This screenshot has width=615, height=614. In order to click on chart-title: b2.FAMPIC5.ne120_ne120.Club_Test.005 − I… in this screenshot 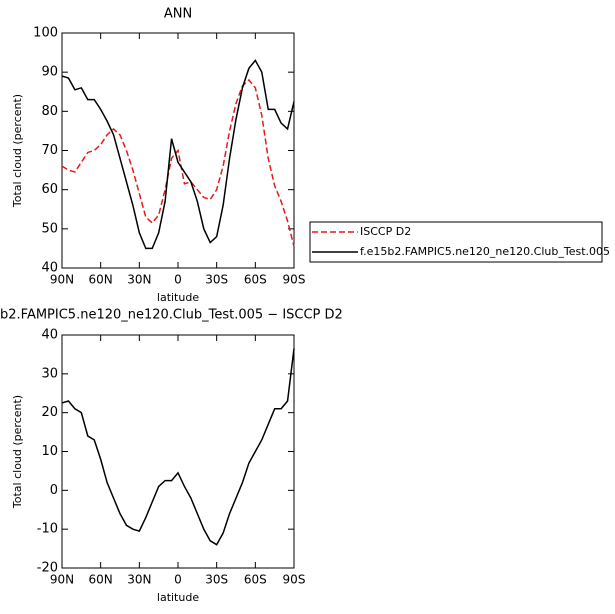, I will do `click(171, 315)`.